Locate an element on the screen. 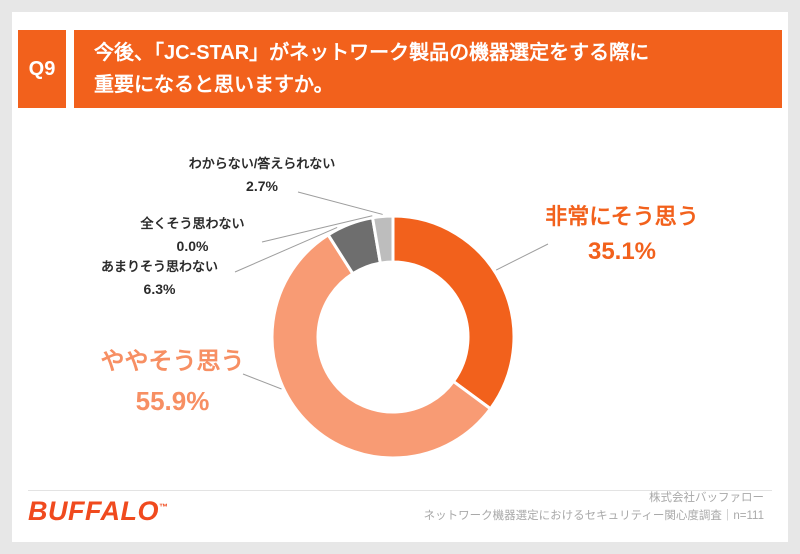  question-title-line1: 今後、「JC-STAR」がネットワーク製品の機器選定をする際に is located at coordinates (372, 53).